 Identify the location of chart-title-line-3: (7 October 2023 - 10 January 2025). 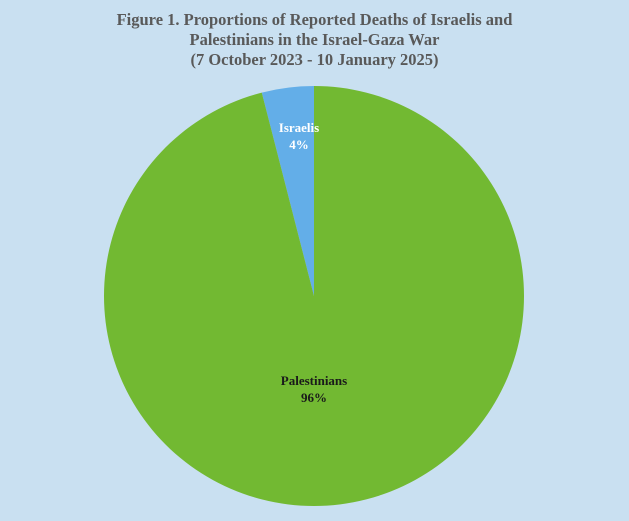
(314, 59).